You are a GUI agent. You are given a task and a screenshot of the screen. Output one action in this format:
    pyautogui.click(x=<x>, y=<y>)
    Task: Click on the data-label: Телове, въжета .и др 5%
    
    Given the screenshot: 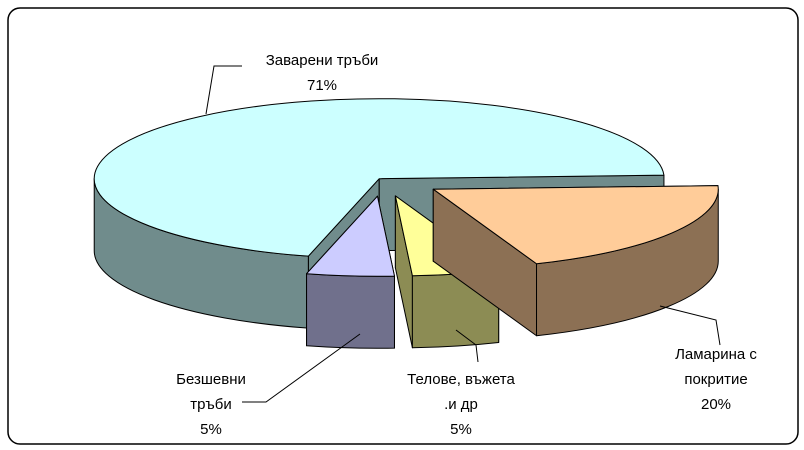 What is the action you would take?
    pyautogui.click(x=461, y=404)
    